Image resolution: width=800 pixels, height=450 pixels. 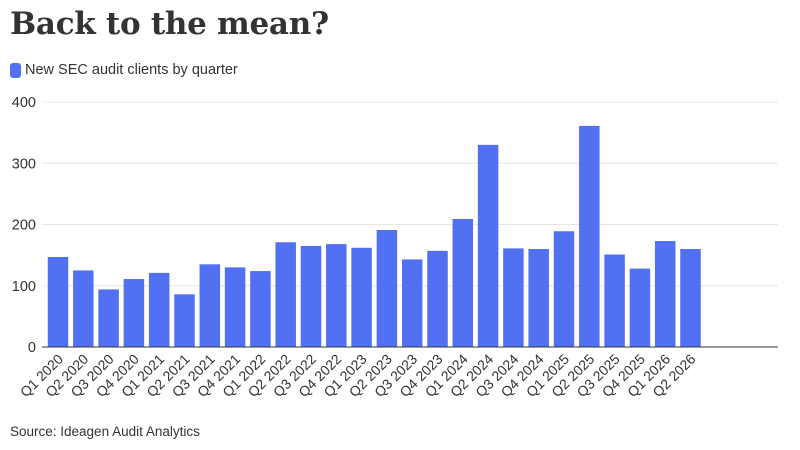 I want to click on chart-title: Back to the mean?, so click(x=169, y=24).